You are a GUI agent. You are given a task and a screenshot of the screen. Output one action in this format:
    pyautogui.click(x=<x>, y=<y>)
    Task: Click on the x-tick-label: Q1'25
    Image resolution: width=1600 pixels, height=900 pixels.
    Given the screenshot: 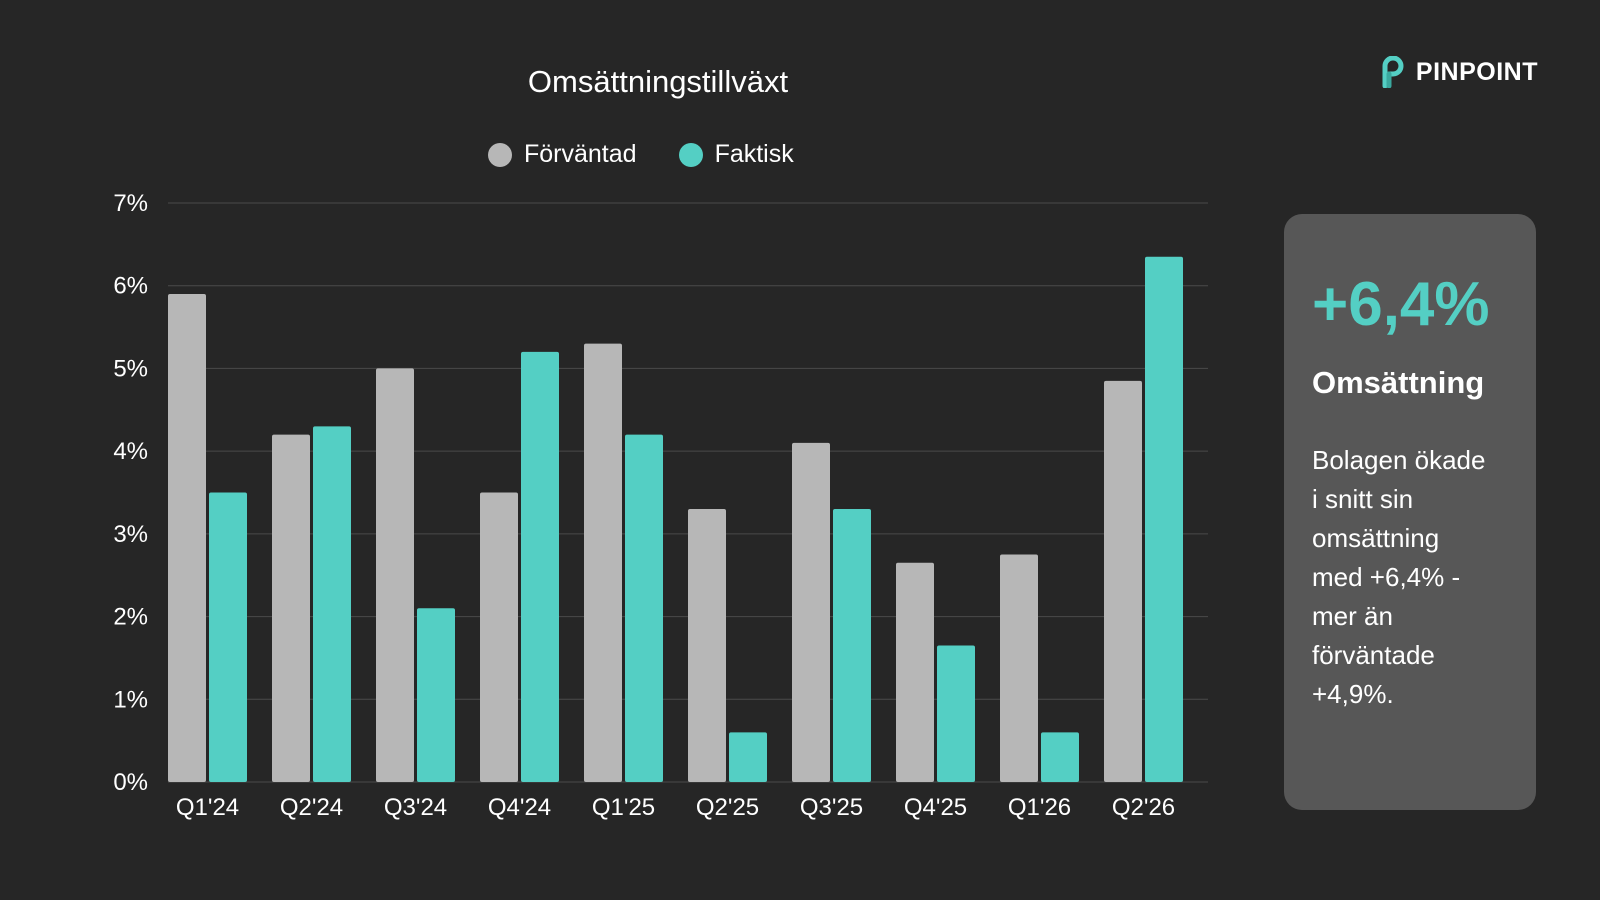 What is the action you would take?
    pyautogui.click(x=623, y=807)
    